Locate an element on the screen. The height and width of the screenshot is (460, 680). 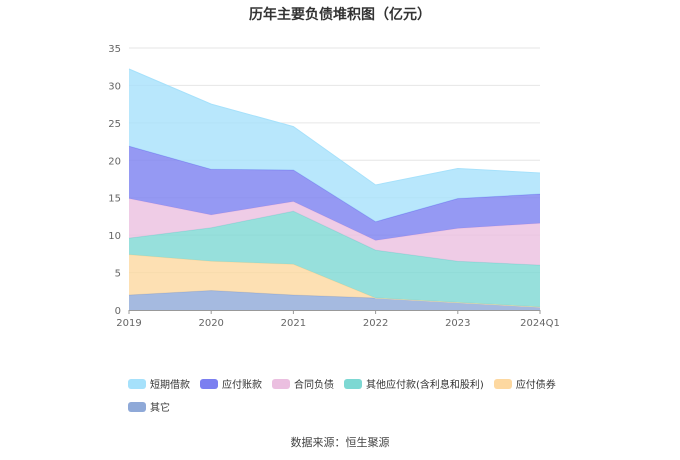
x-tick-label: 2023 is located at coordinates (457, 323).